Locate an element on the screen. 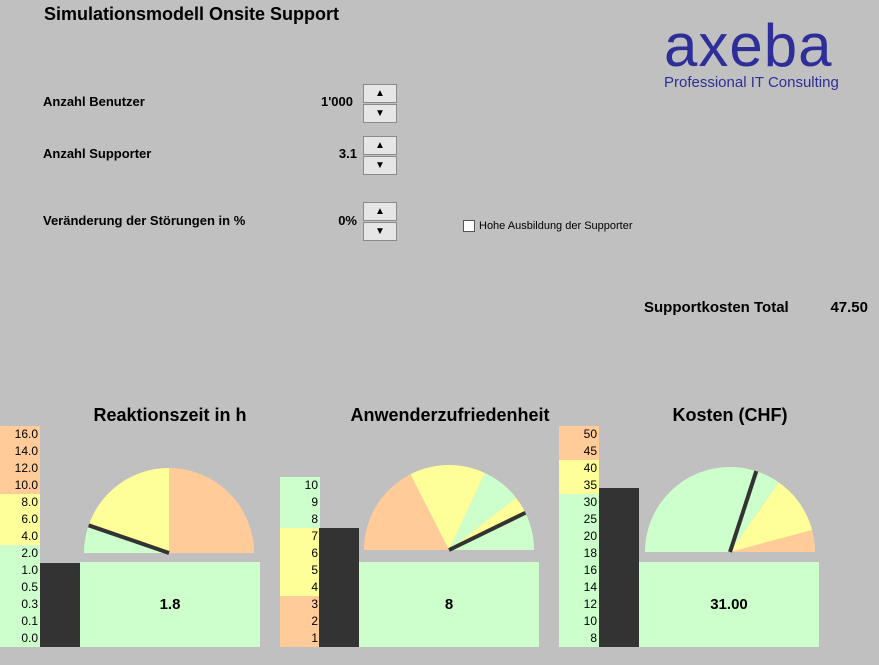 This screenshot has width=879, height=665. page-title: Simulationsmodell Onsite Support is located at coordinates (192, 14).